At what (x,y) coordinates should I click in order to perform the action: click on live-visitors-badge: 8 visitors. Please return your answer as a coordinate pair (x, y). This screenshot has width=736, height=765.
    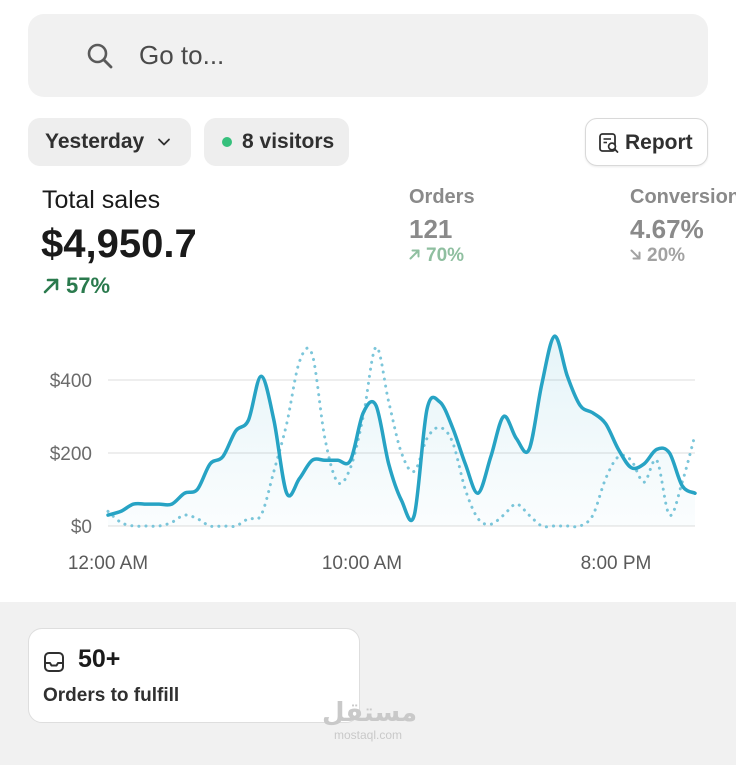
    Looking at the image, I should click on (276, 142).